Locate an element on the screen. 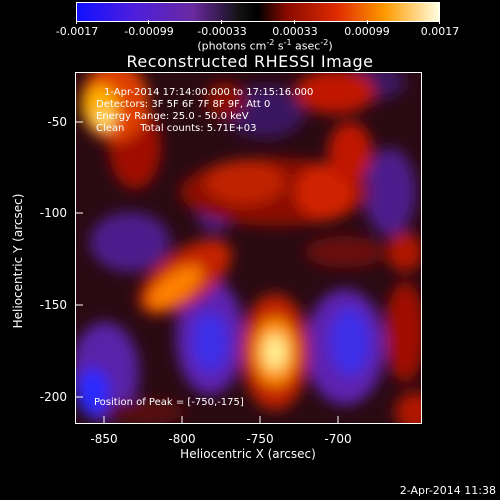  clean-counts-label: Clean Total counts: 5.71E+03 is located at coordinates (176, 128).